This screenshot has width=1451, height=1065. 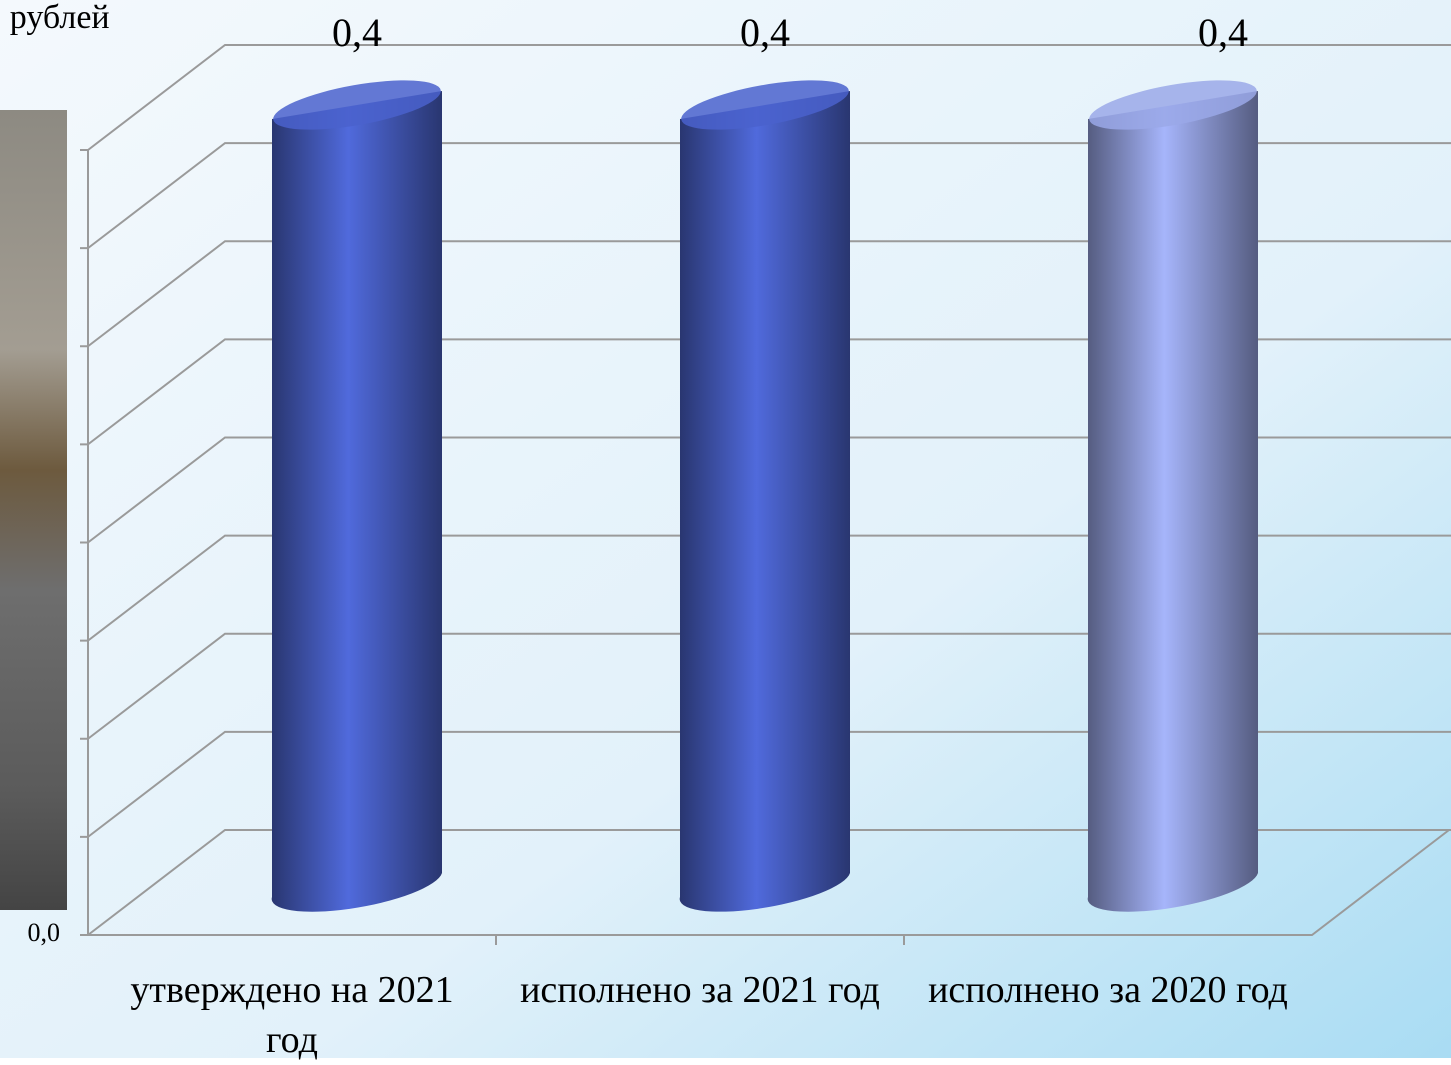 I want to click on chart-title: тыс. рублей, so click(x=55, y=18).